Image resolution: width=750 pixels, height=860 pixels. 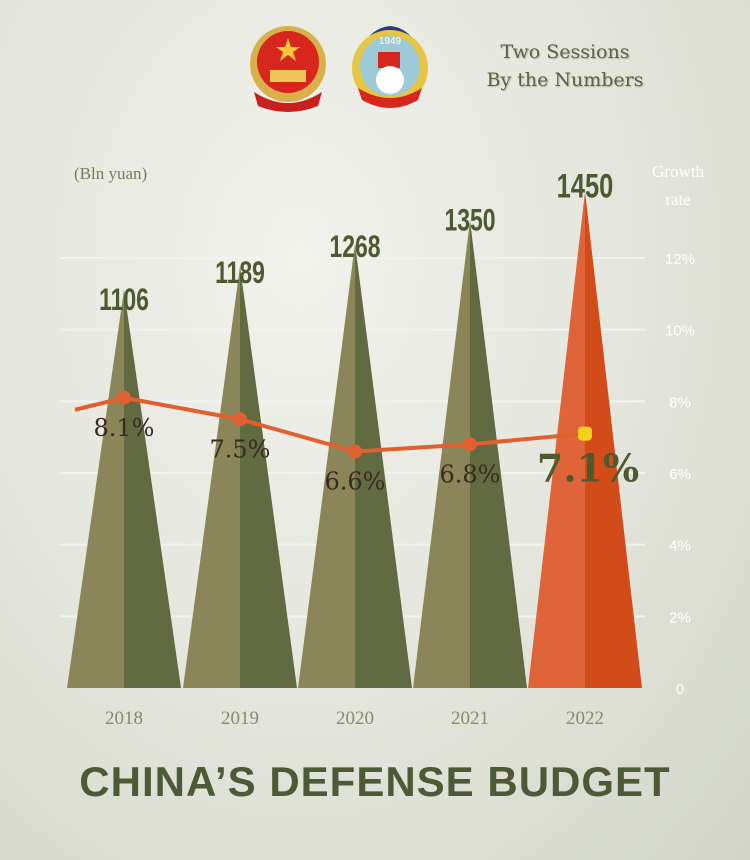 What do you see at coordinates (585, 718) in the screenshot?
I see `x-tick-label: 2022` at bounding box center [585, 718].